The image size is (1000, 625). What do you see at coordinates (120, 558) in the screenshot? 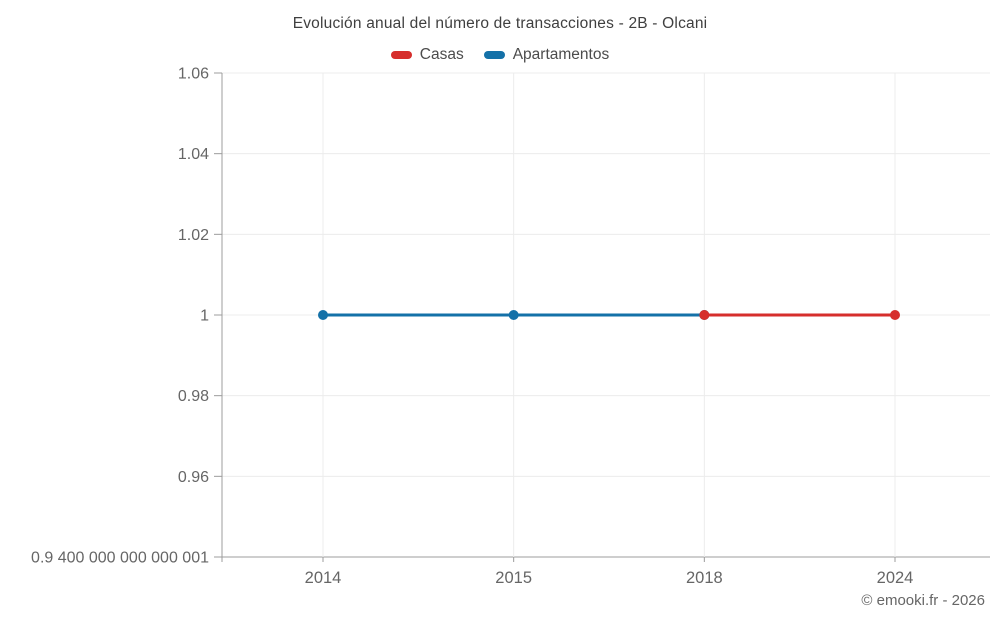
I see `y-tick-label: 0.9 400 000 000 000 001` at bounding box center [120, 558].